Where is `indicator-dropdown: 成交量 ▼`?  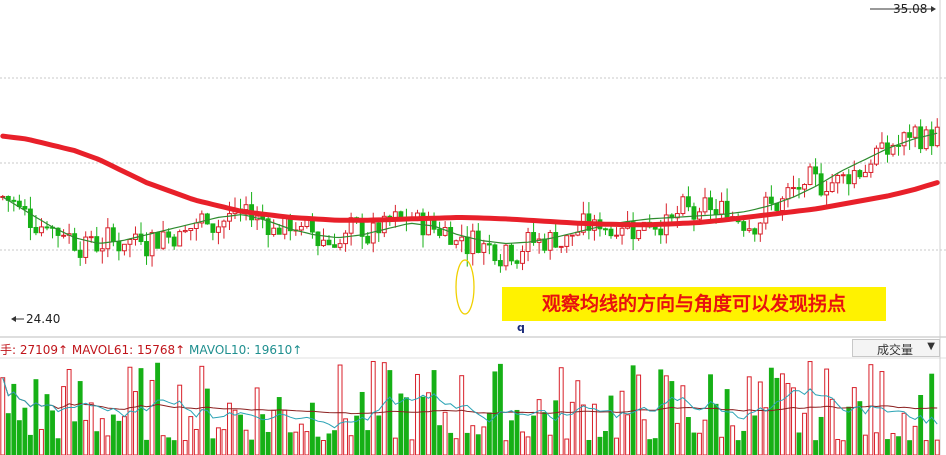
indicator-dropdown: 成交量 ▼ is located at coordinates (896, 348).